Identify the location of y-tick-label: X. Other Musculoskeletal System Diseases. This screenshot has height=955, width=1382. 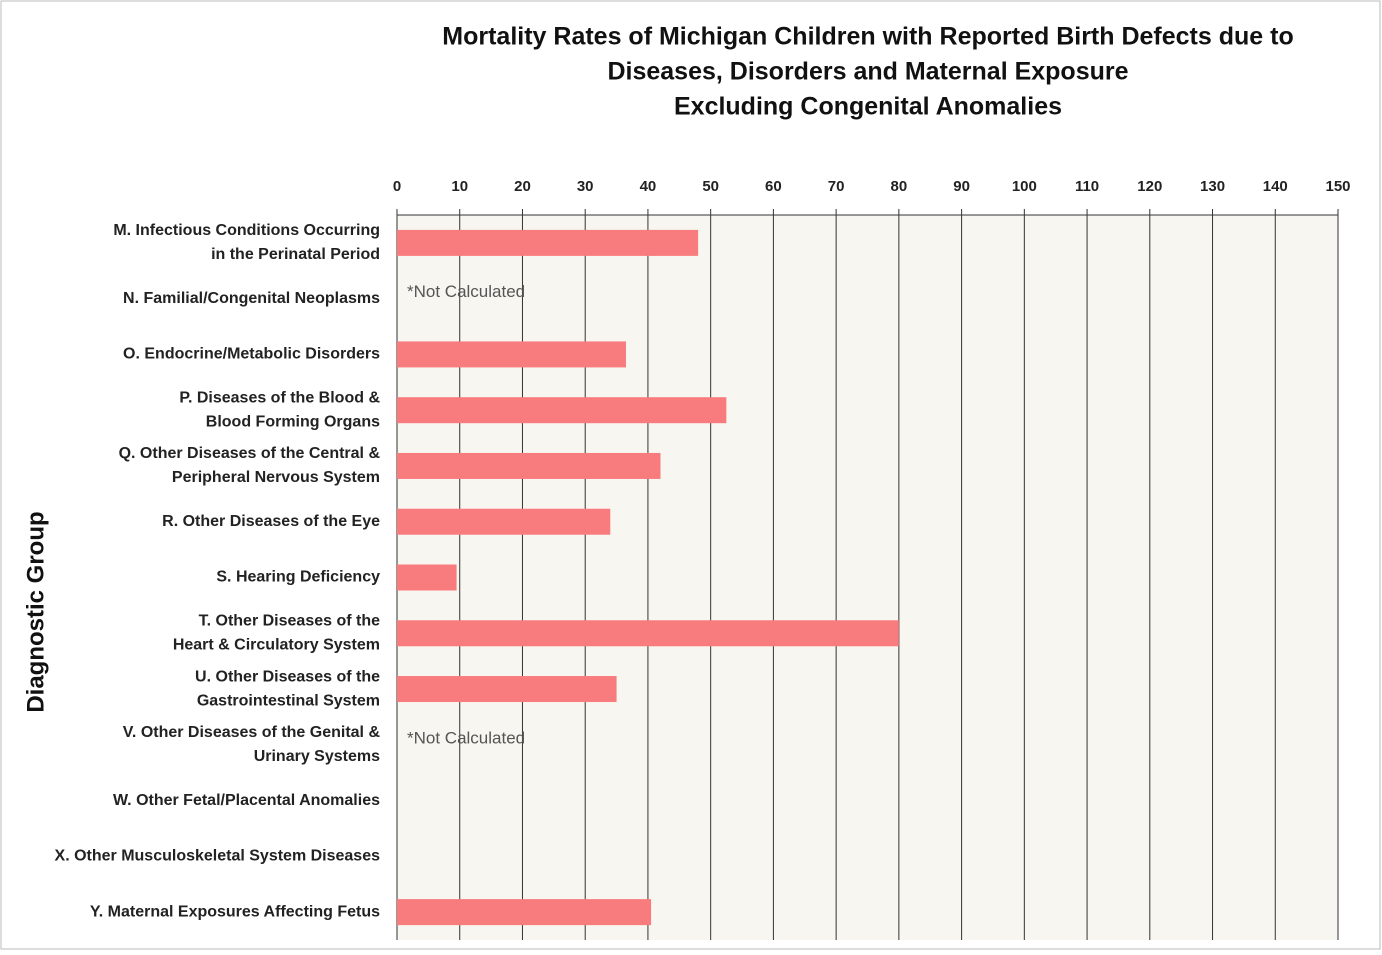
(218, 856).